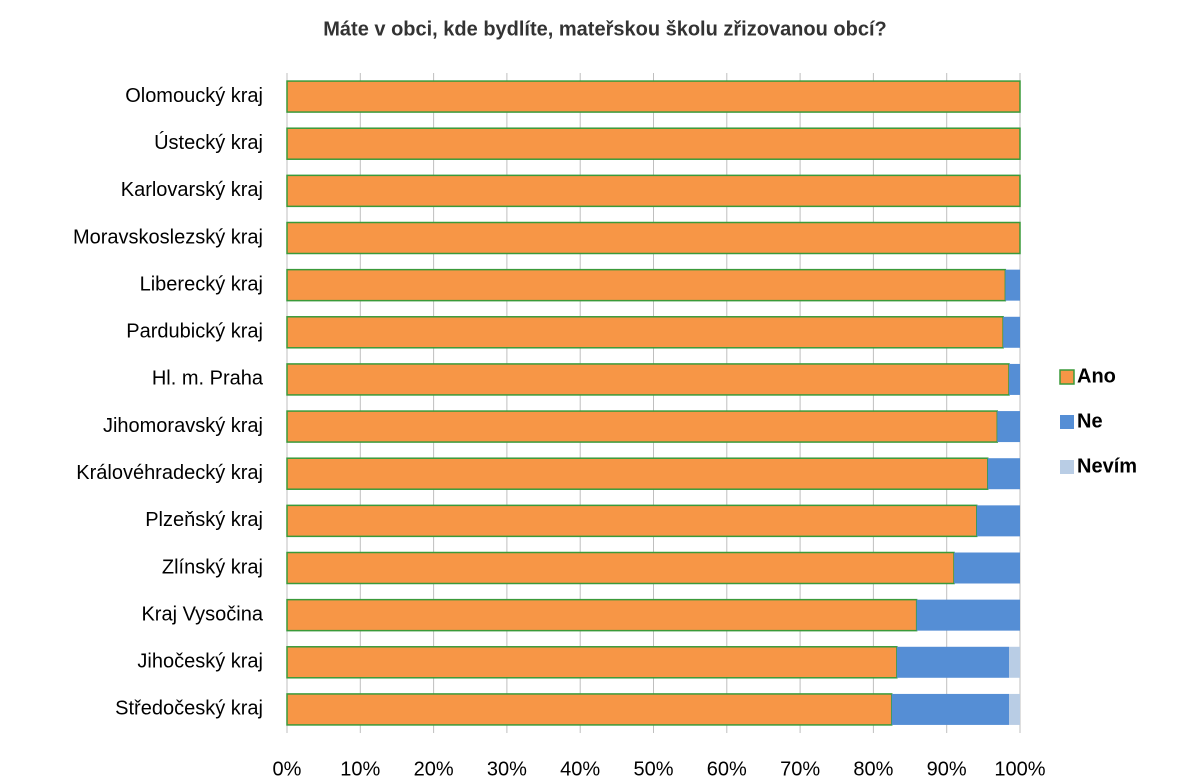 Image resolution: width=1192 pixels, height=778 pixels. Describe the element at coordinates (200, 662) in the screenshot. I see `y-tick-label: Jihočeský kraj` at that location.